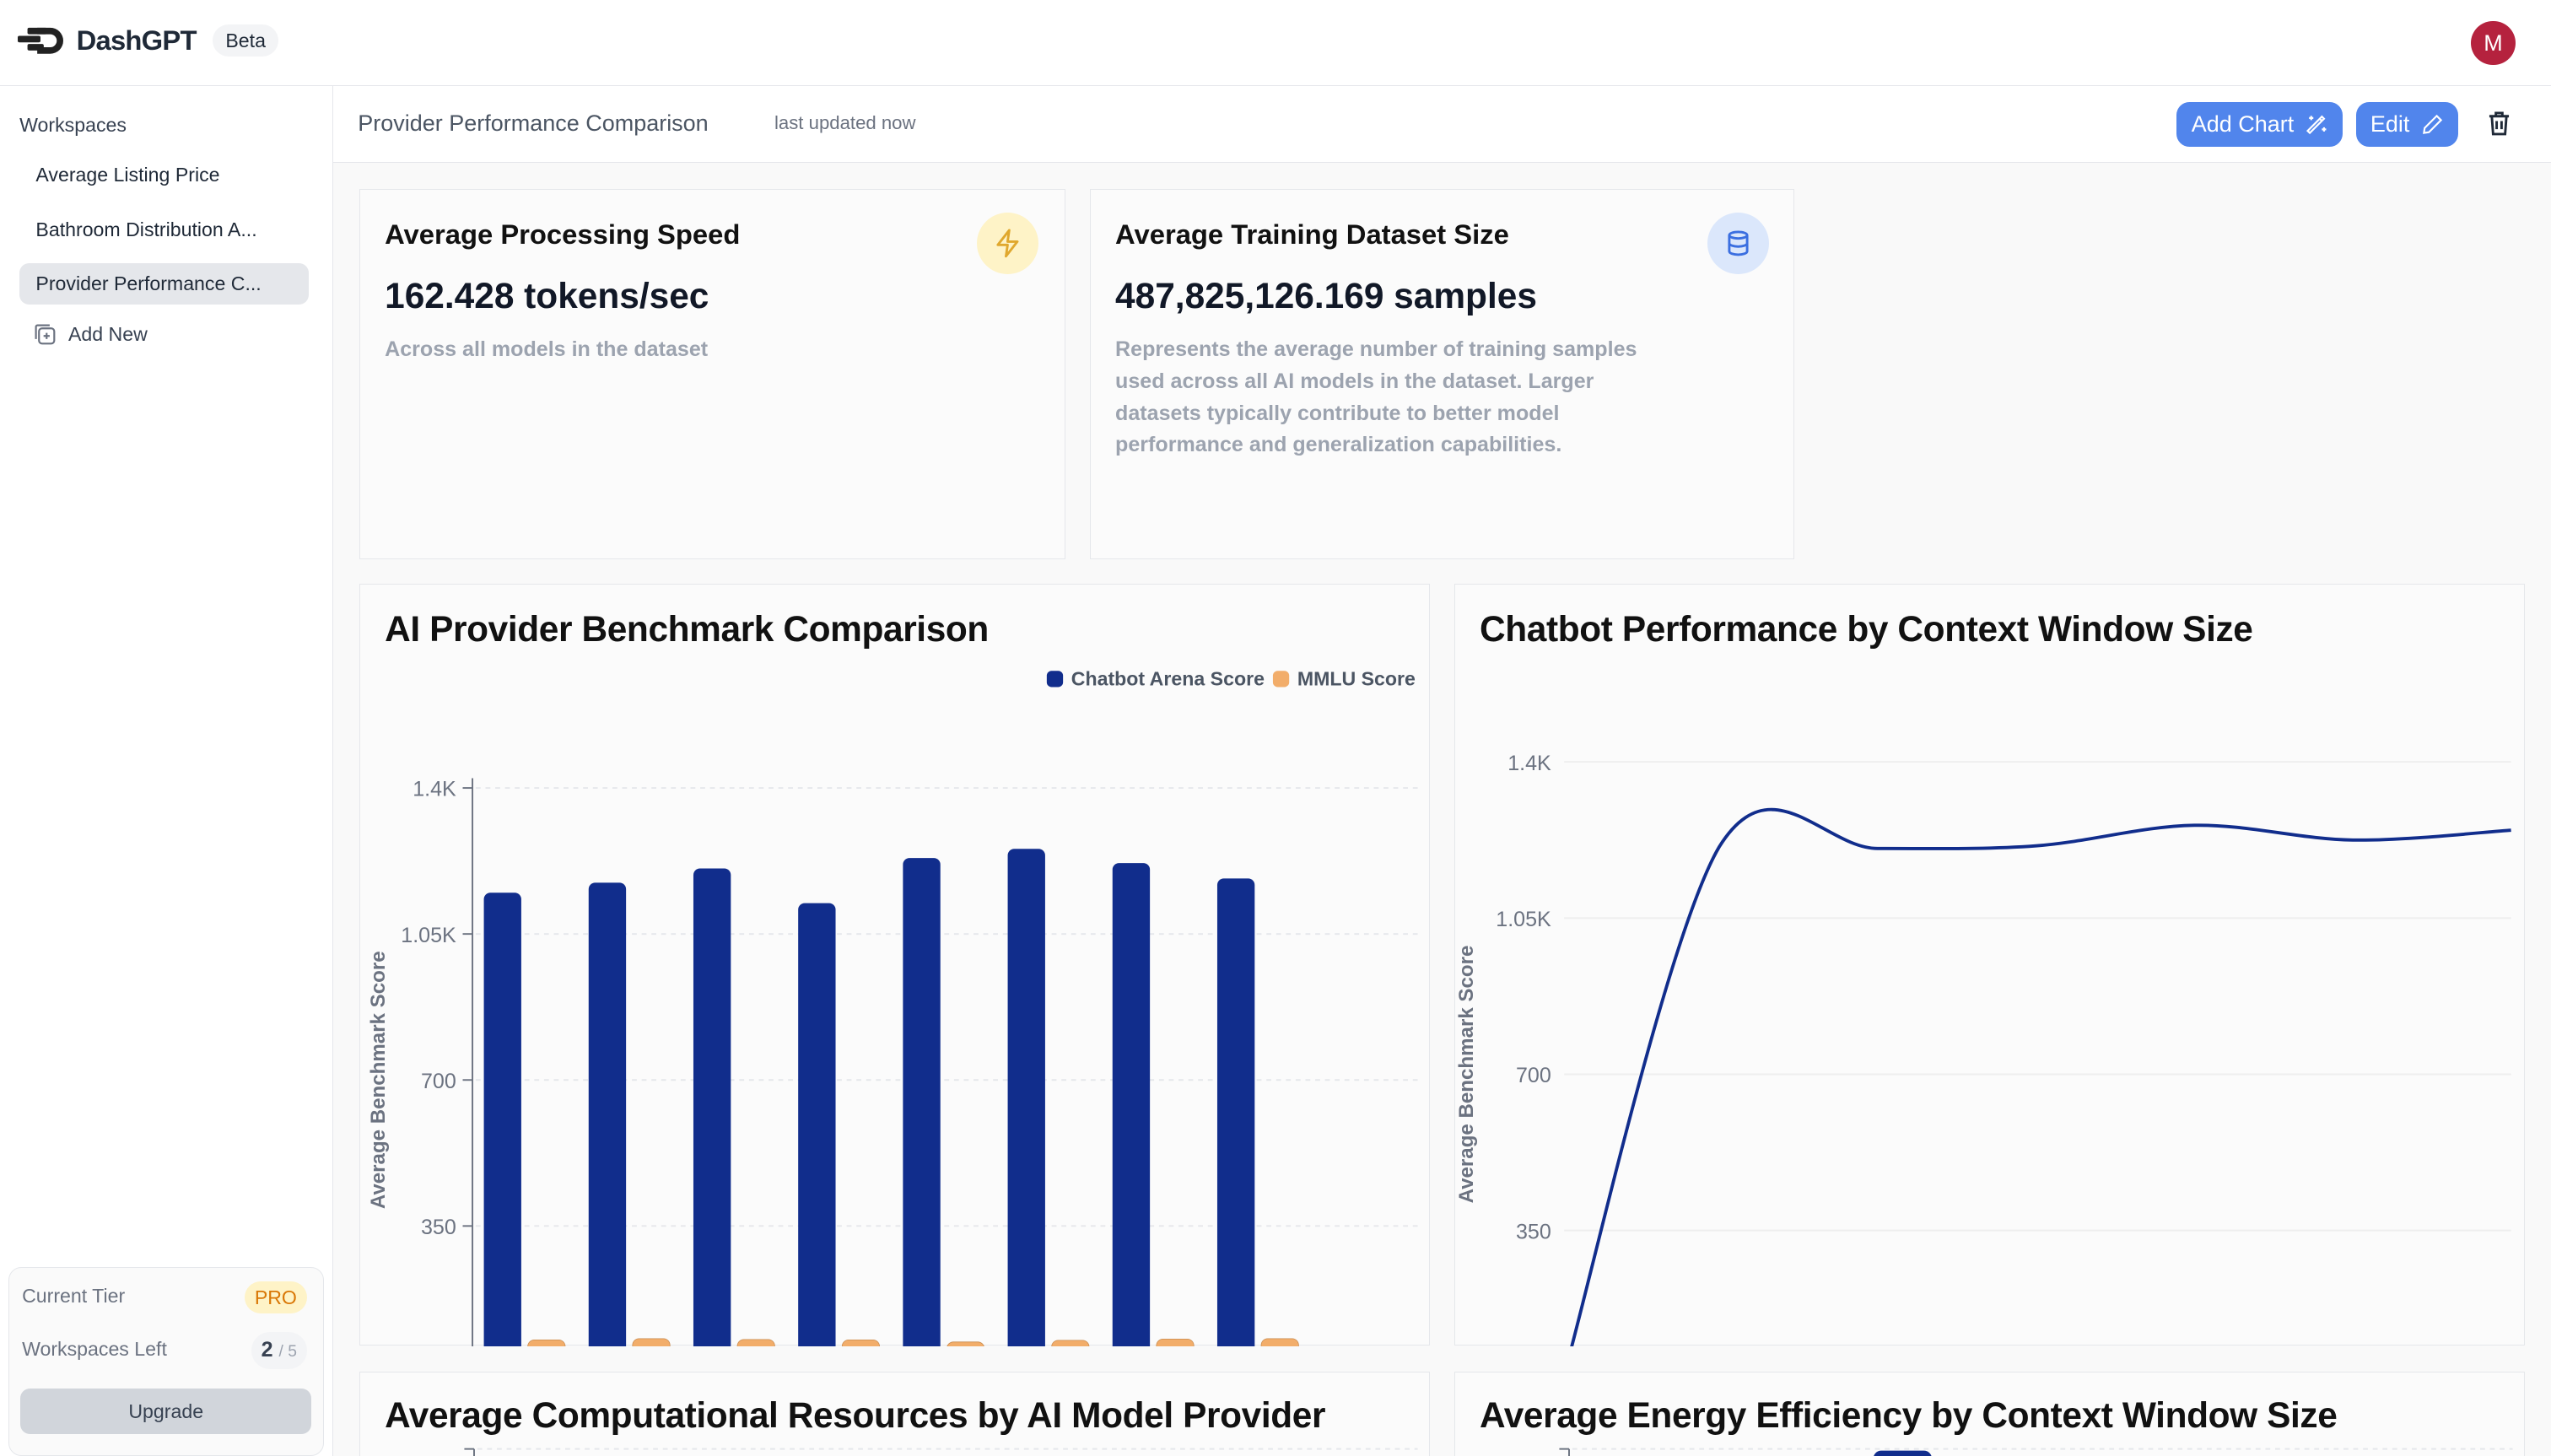  What do you see at coordinates (41, 40) in the screenshot?
I see `dashgpt-logo-icon` at bounding box center [41, 40].